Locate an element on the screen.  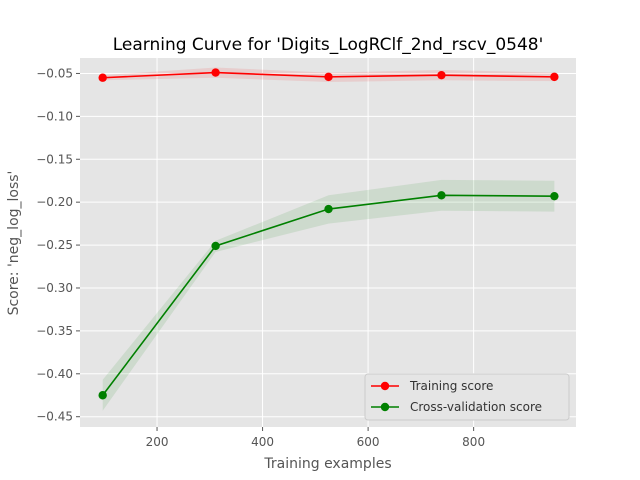
legend-box is located at coordinates (467, 397).